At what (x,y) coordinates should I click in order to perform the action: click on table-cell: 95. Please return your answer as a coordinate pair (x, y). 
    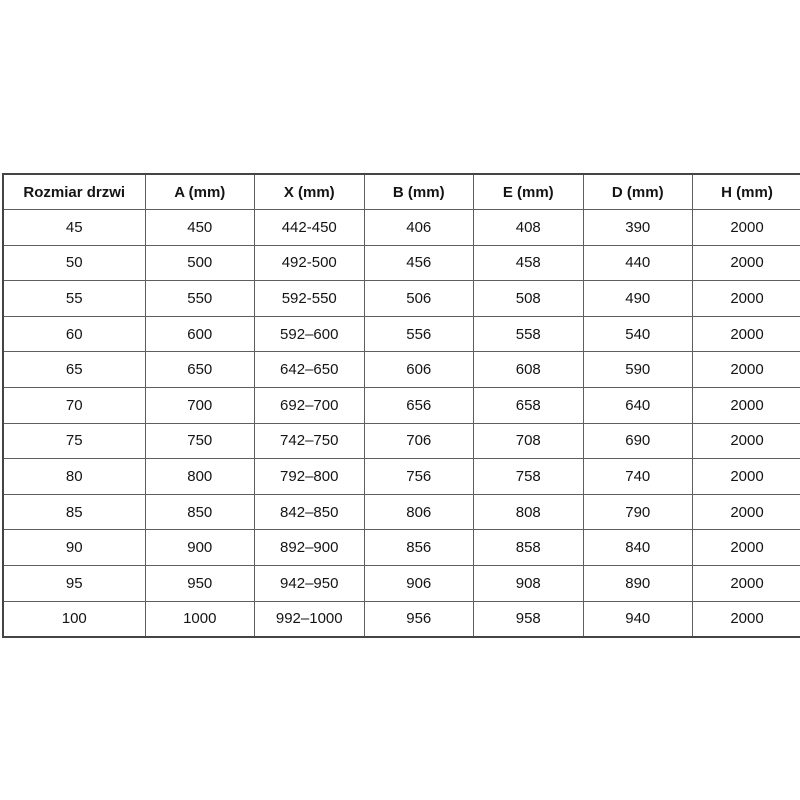
    Looking at the image, I should click on (74, 583).